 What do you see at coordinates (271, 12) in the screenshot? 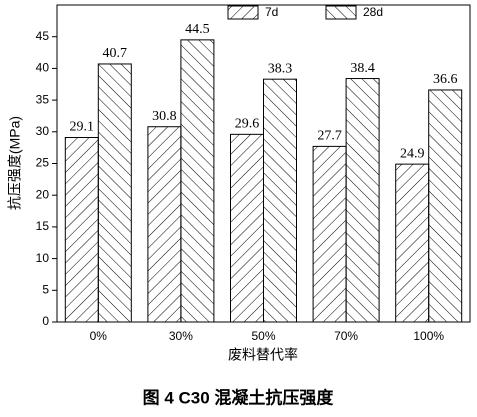
I see `legend-label: 7d` at bounding box center [271, 12].